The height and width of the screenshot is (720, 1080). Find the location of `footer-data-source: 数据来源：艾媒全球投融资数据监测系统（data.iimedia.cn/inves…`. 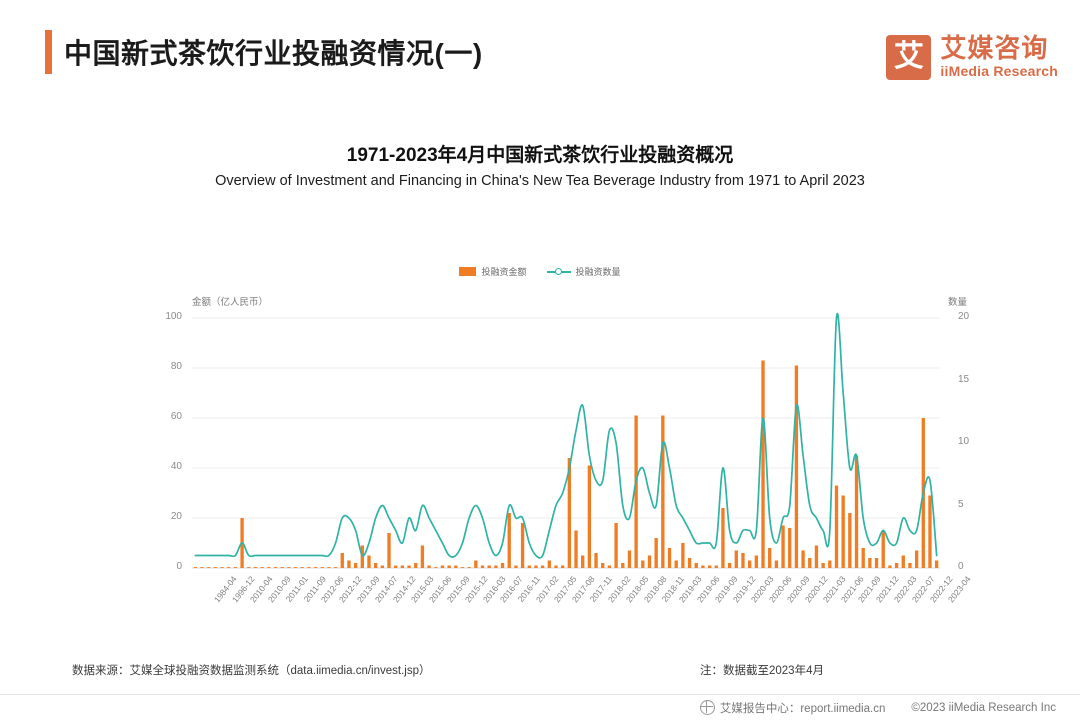

footer-data-source: 数据来源：艾媒全球投融资数据监测系统（data.iimedia.cn/inves… is located at coordinates (251, 671).